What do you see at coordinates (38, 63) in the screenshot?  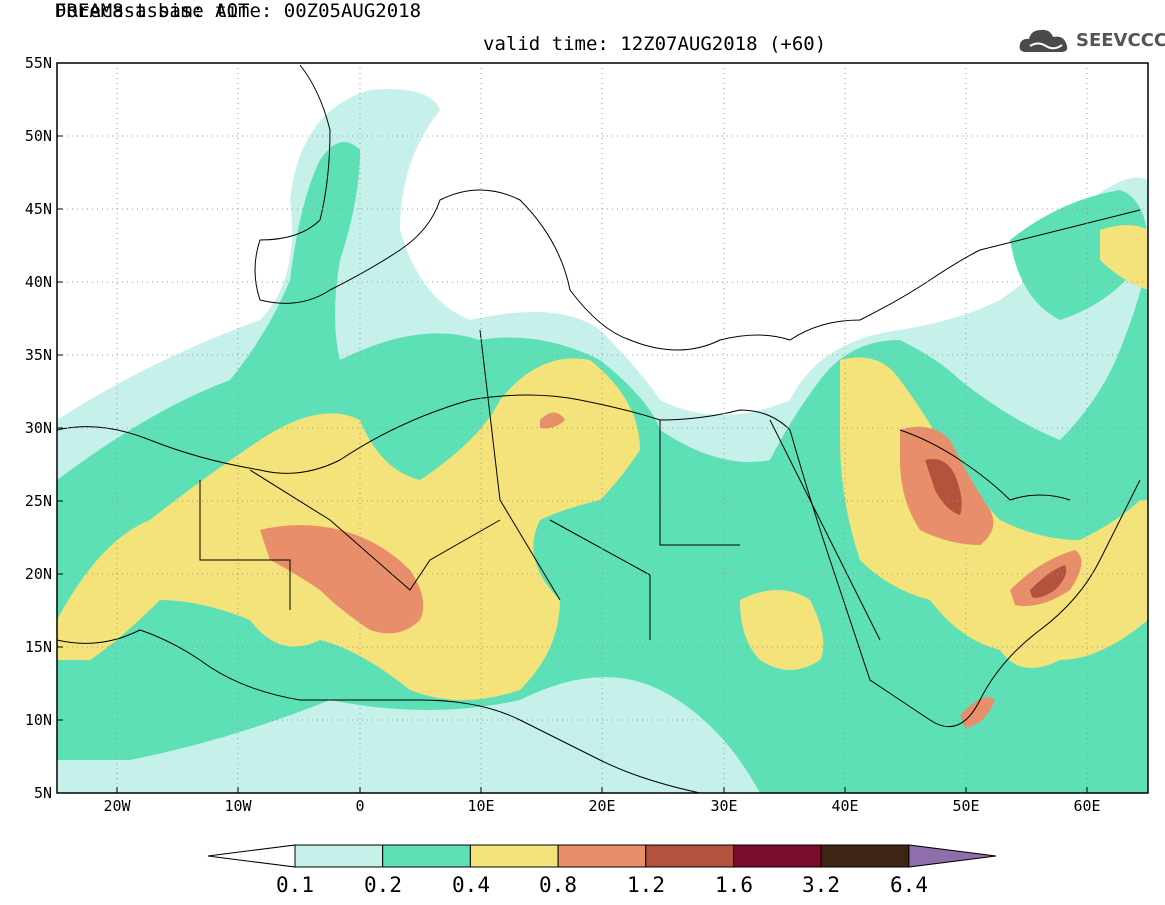 I see `lat-label: 55N` at bounding box center [38, 63].